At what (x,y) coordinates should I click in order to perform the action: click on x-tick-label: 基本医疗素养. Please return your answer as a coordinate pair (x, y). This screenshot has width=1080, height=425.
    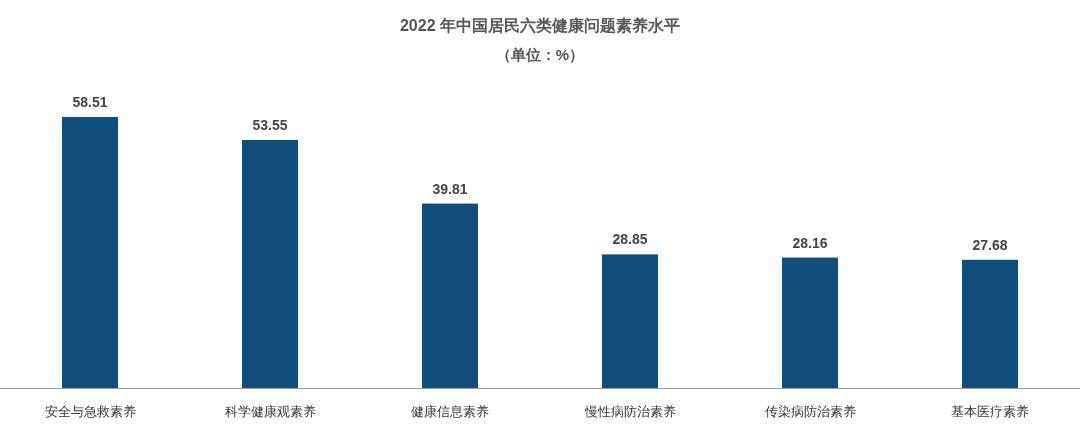
    Looking at the image, I should click on (990, 411).